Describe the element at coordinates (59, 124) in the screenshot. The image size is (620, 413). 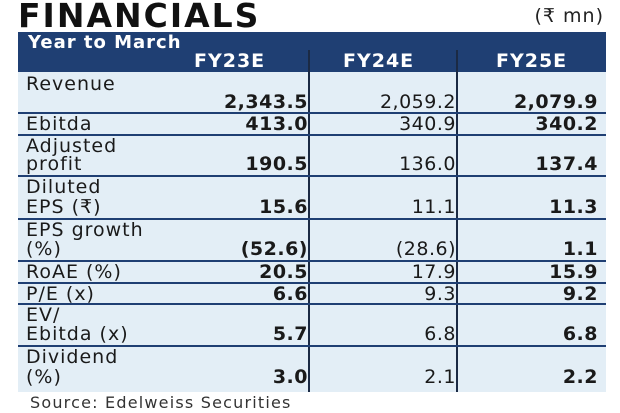
I see `row-label-ebitda: Ebitda` at that location.